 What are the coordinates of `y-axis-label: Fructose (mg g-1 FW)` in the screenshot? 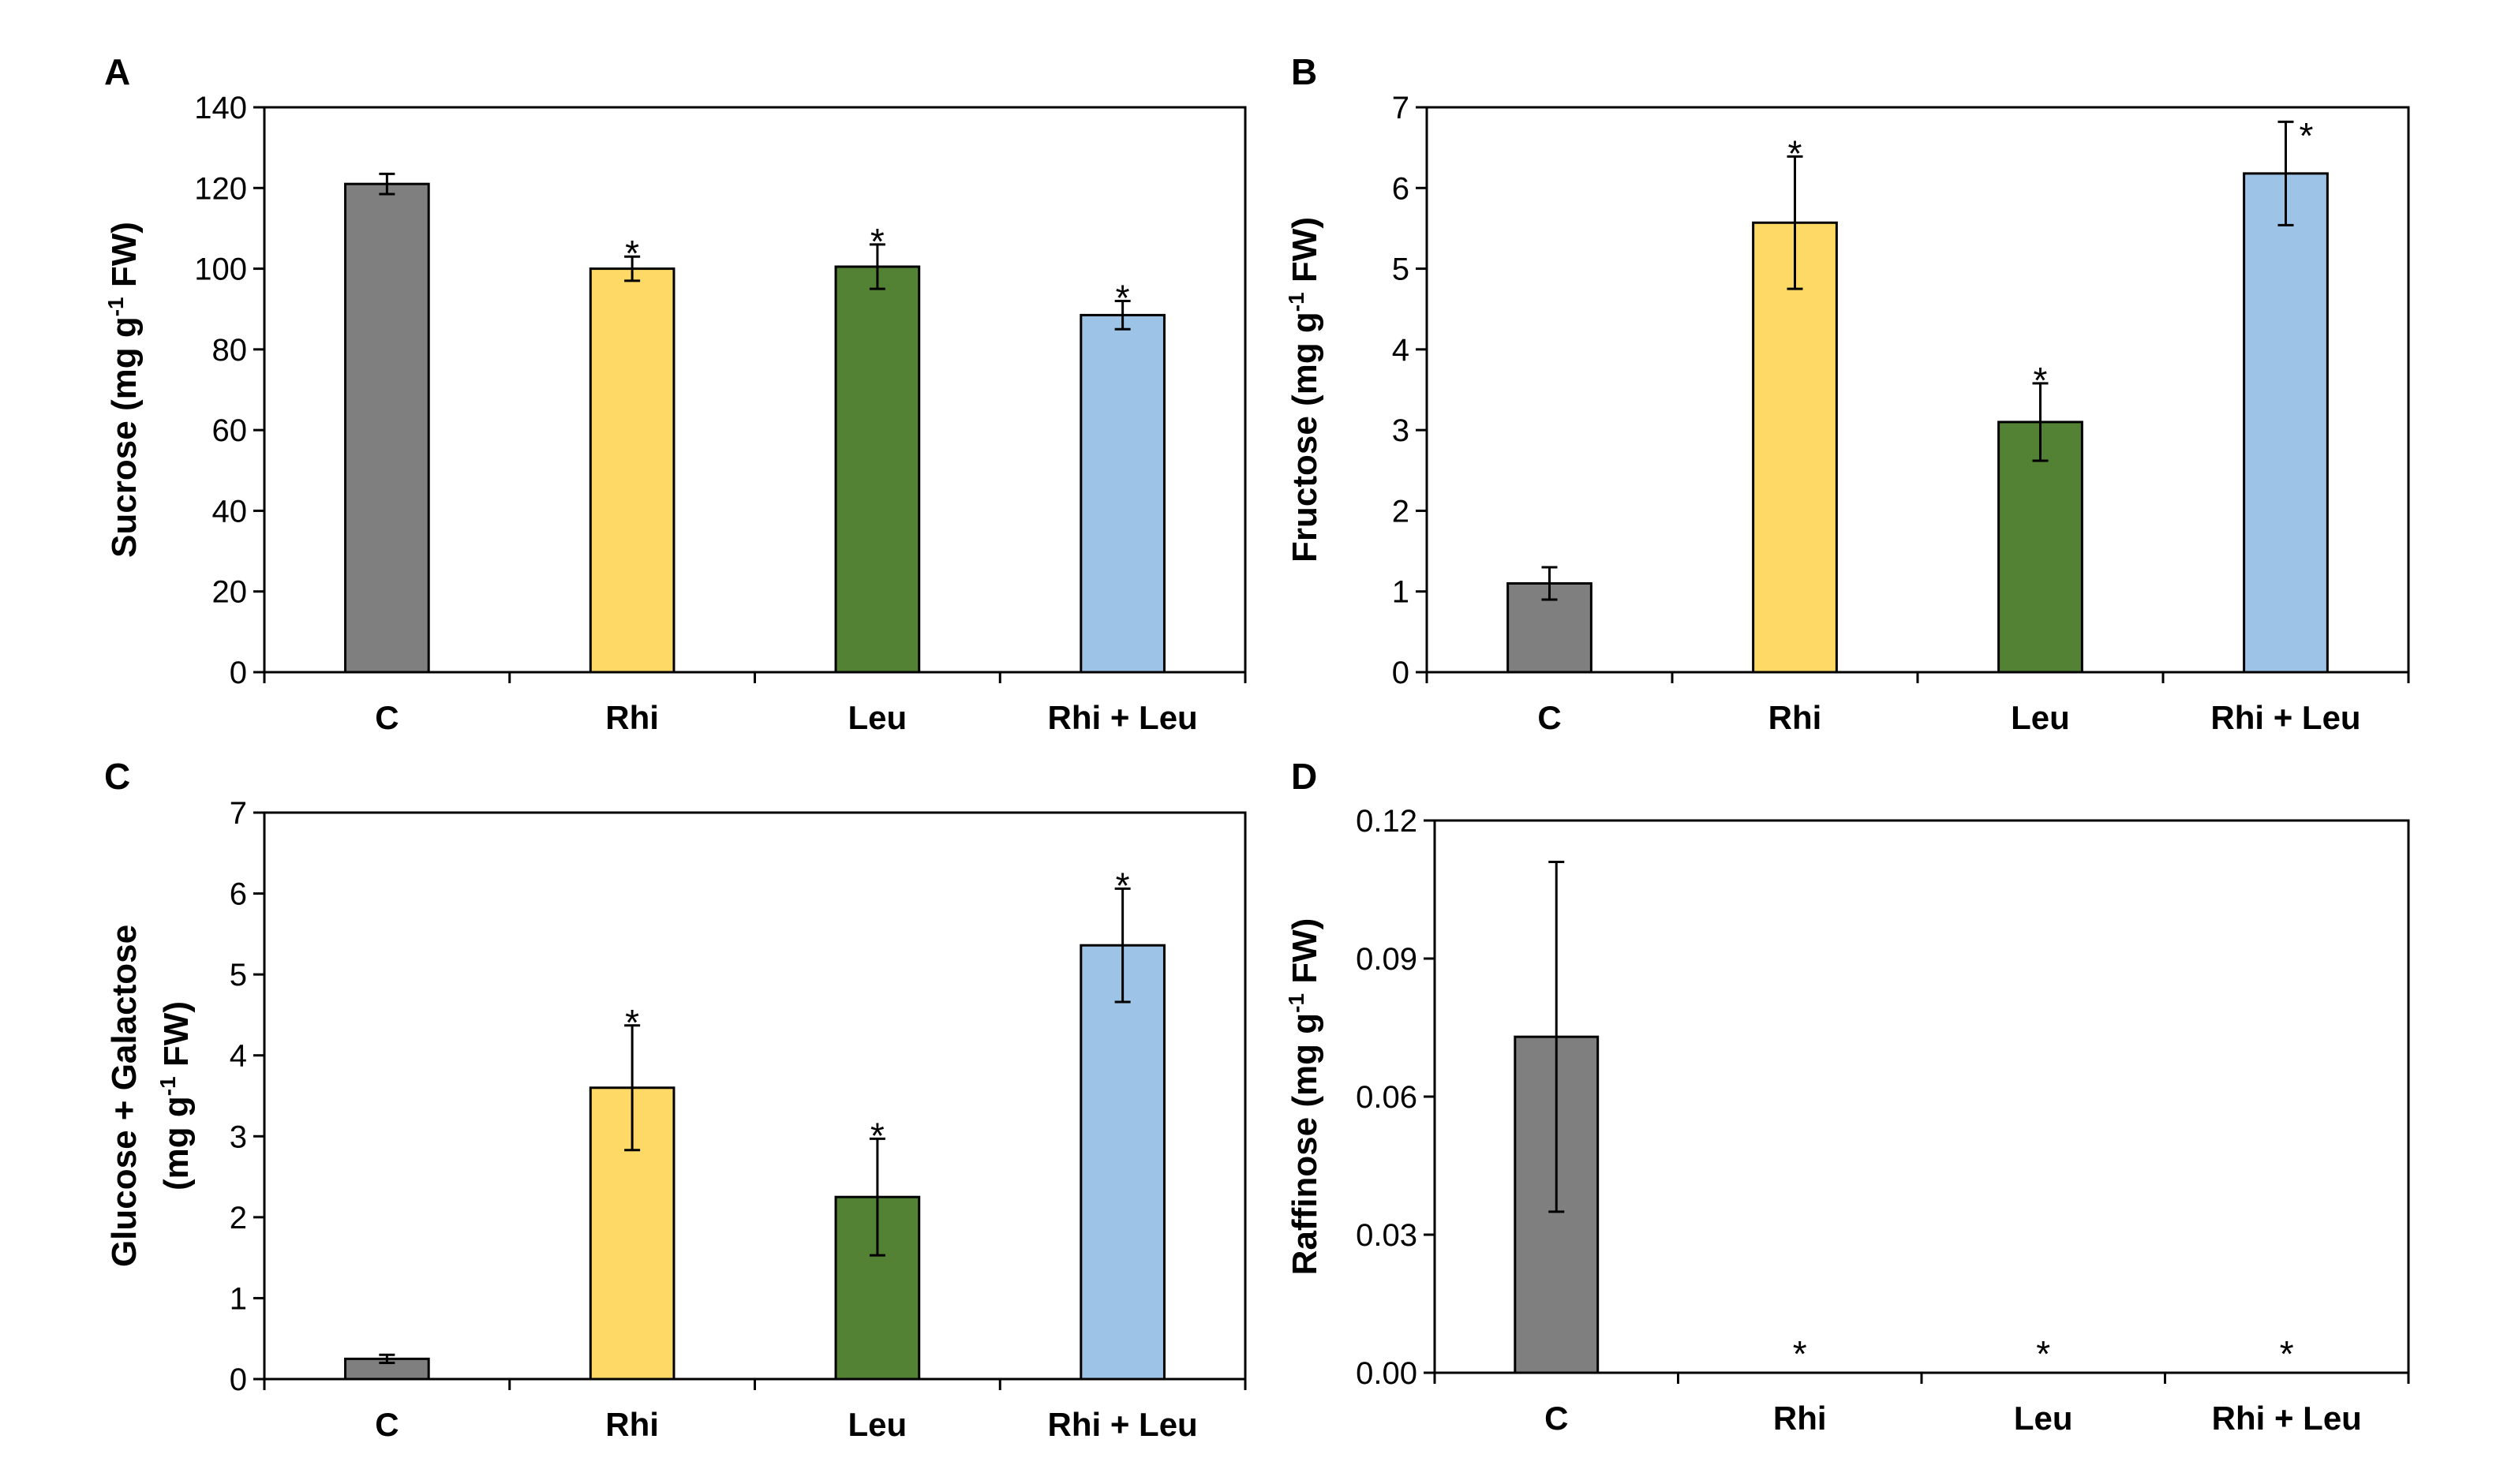 It's located at (1304, 390).